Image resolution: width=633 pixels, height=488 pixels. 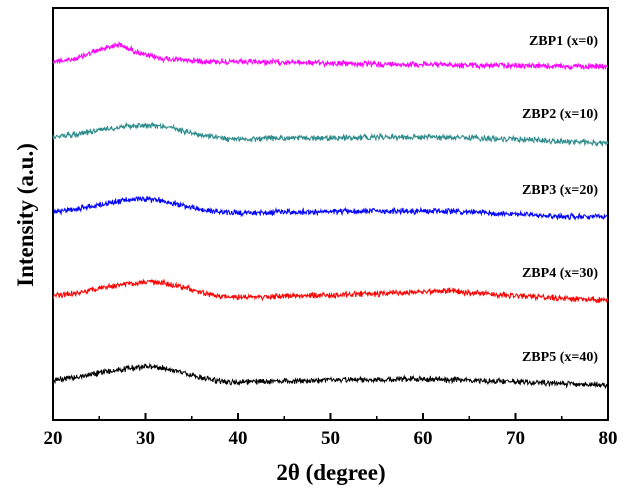 I want to click on x-axis-ticks: 20 30 40 50 60 70 80, so click(x=331, y=431).